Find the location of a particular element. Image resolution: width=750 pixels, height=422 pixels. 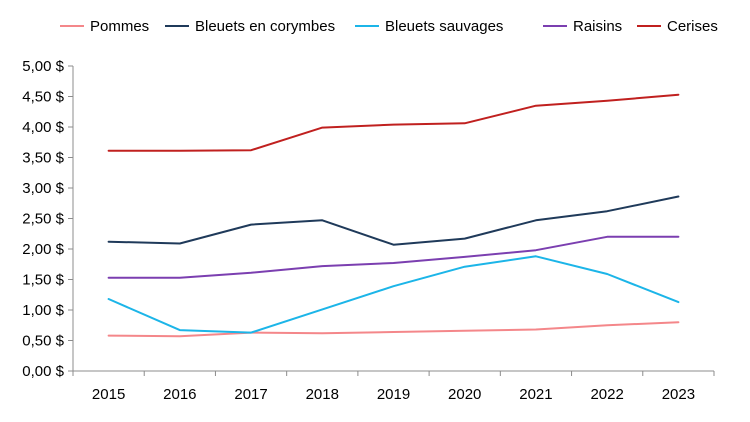

x-tick-label: 2020 is located at coordinates (464, 394).